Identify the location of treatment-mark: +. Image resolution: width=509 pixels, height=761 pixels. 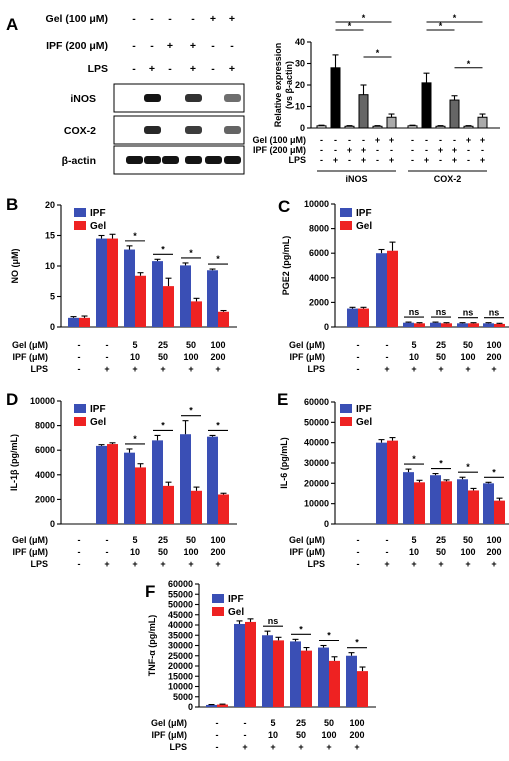
(482, 160).